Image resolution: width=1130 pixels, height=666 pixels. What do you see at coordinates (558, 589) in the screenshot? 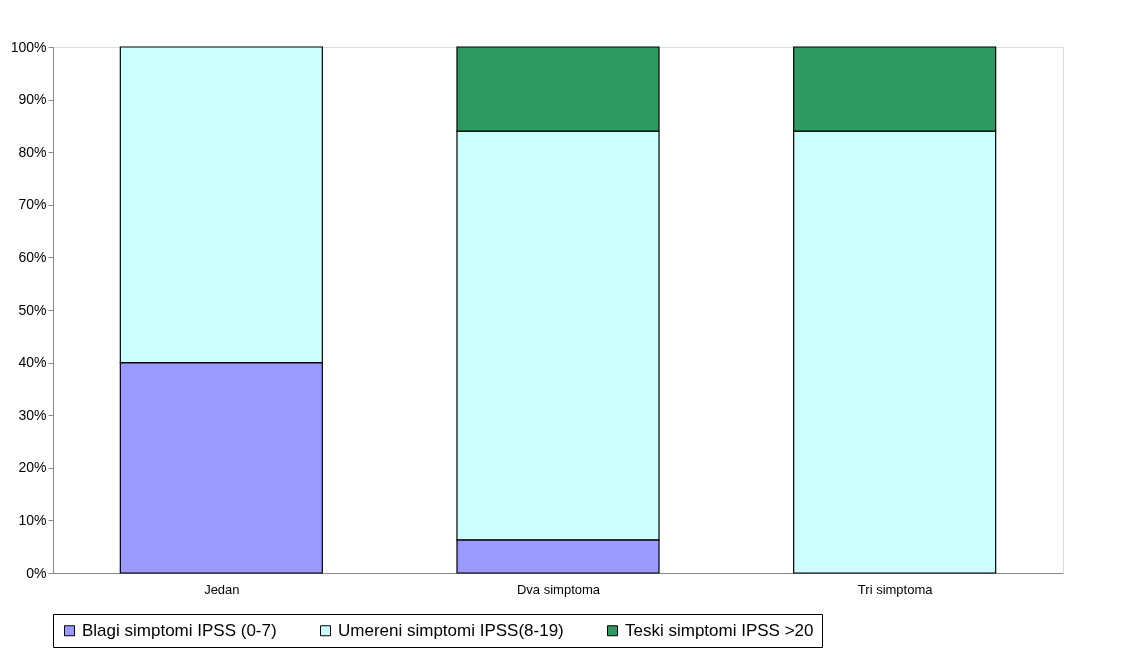
I see `x-tick-label: Dva simptoma` at bounding box center [558, 589].